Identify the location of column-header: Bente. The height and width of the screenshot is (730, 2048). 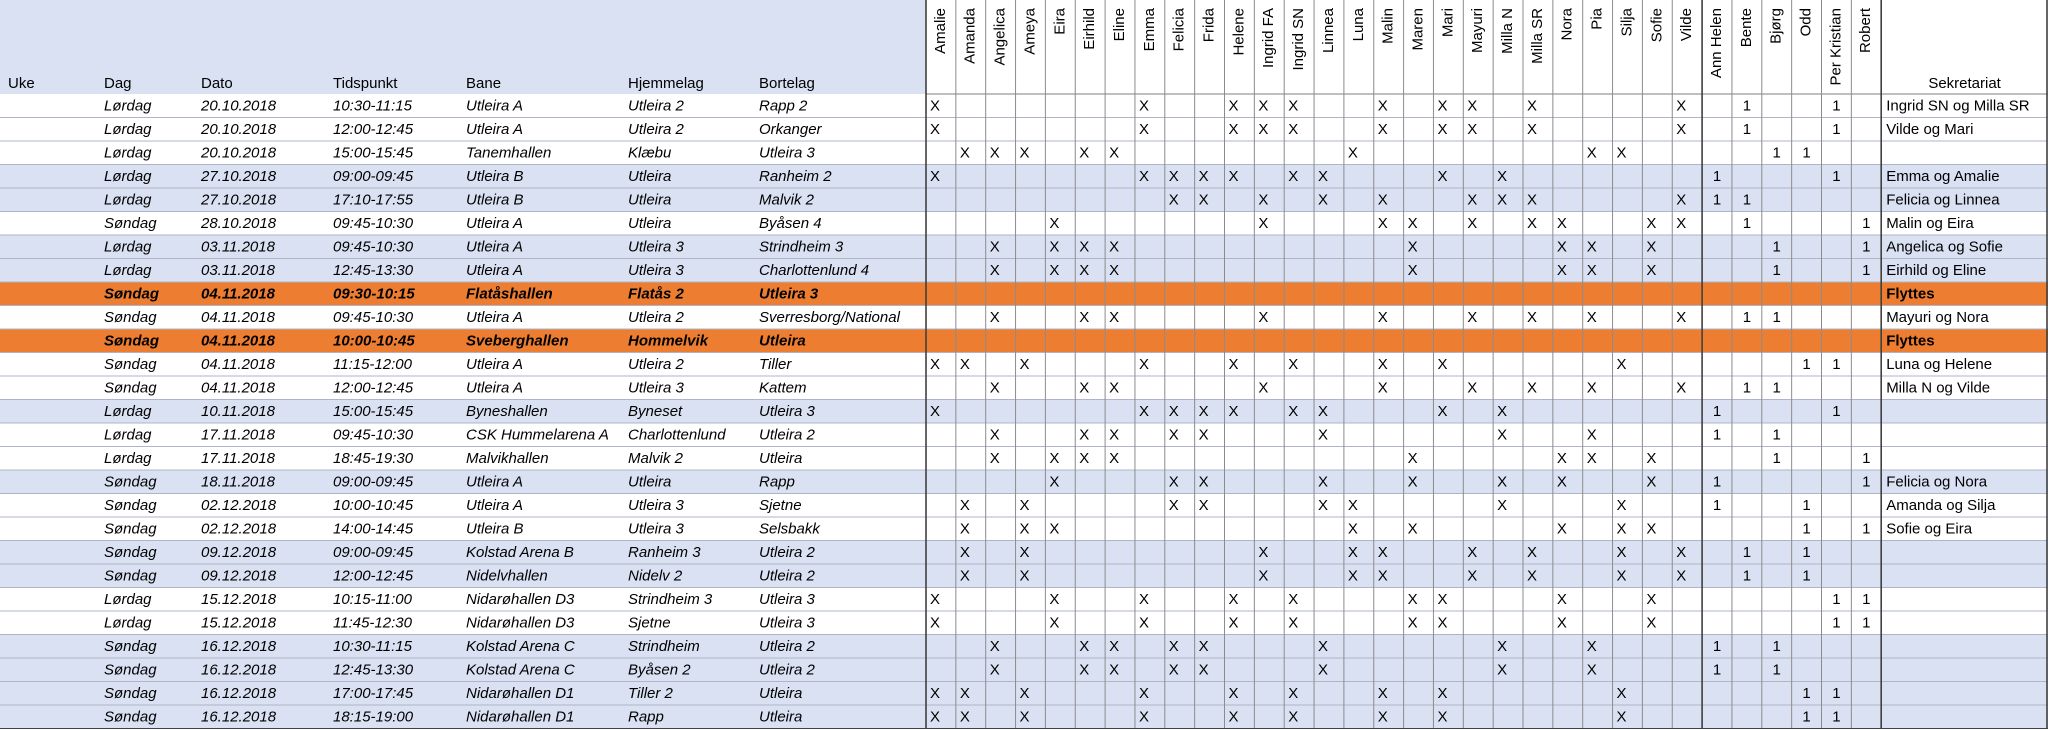
(1746, 27).